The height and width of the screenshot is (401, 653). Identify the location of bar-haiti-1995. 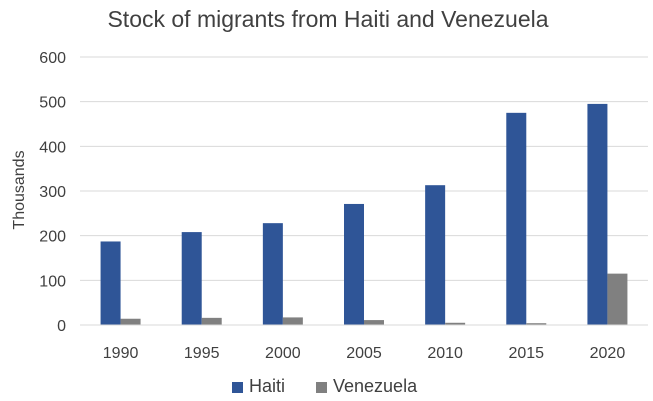
(191, 278).